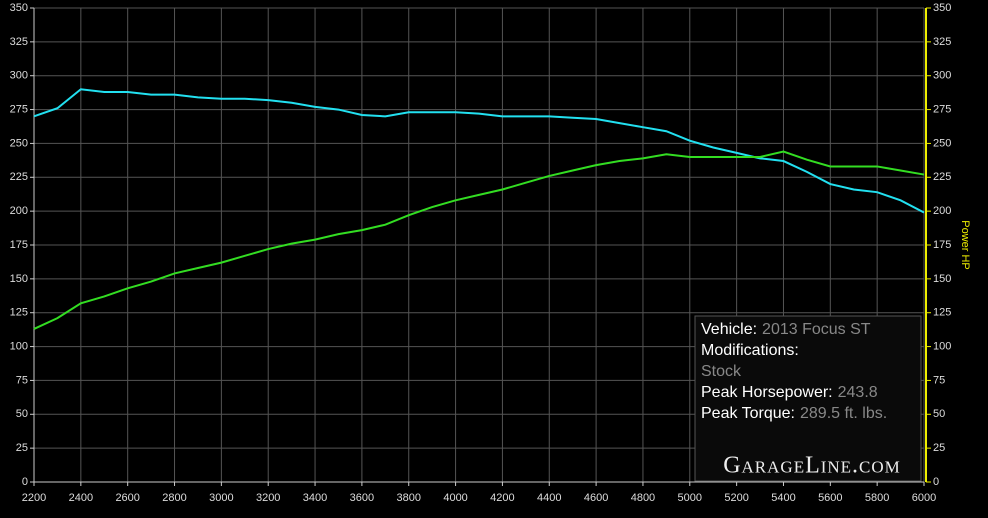 This screenshot has width=988, height=518. I want to click on x-tick-label: 6000, so click(924, 498).